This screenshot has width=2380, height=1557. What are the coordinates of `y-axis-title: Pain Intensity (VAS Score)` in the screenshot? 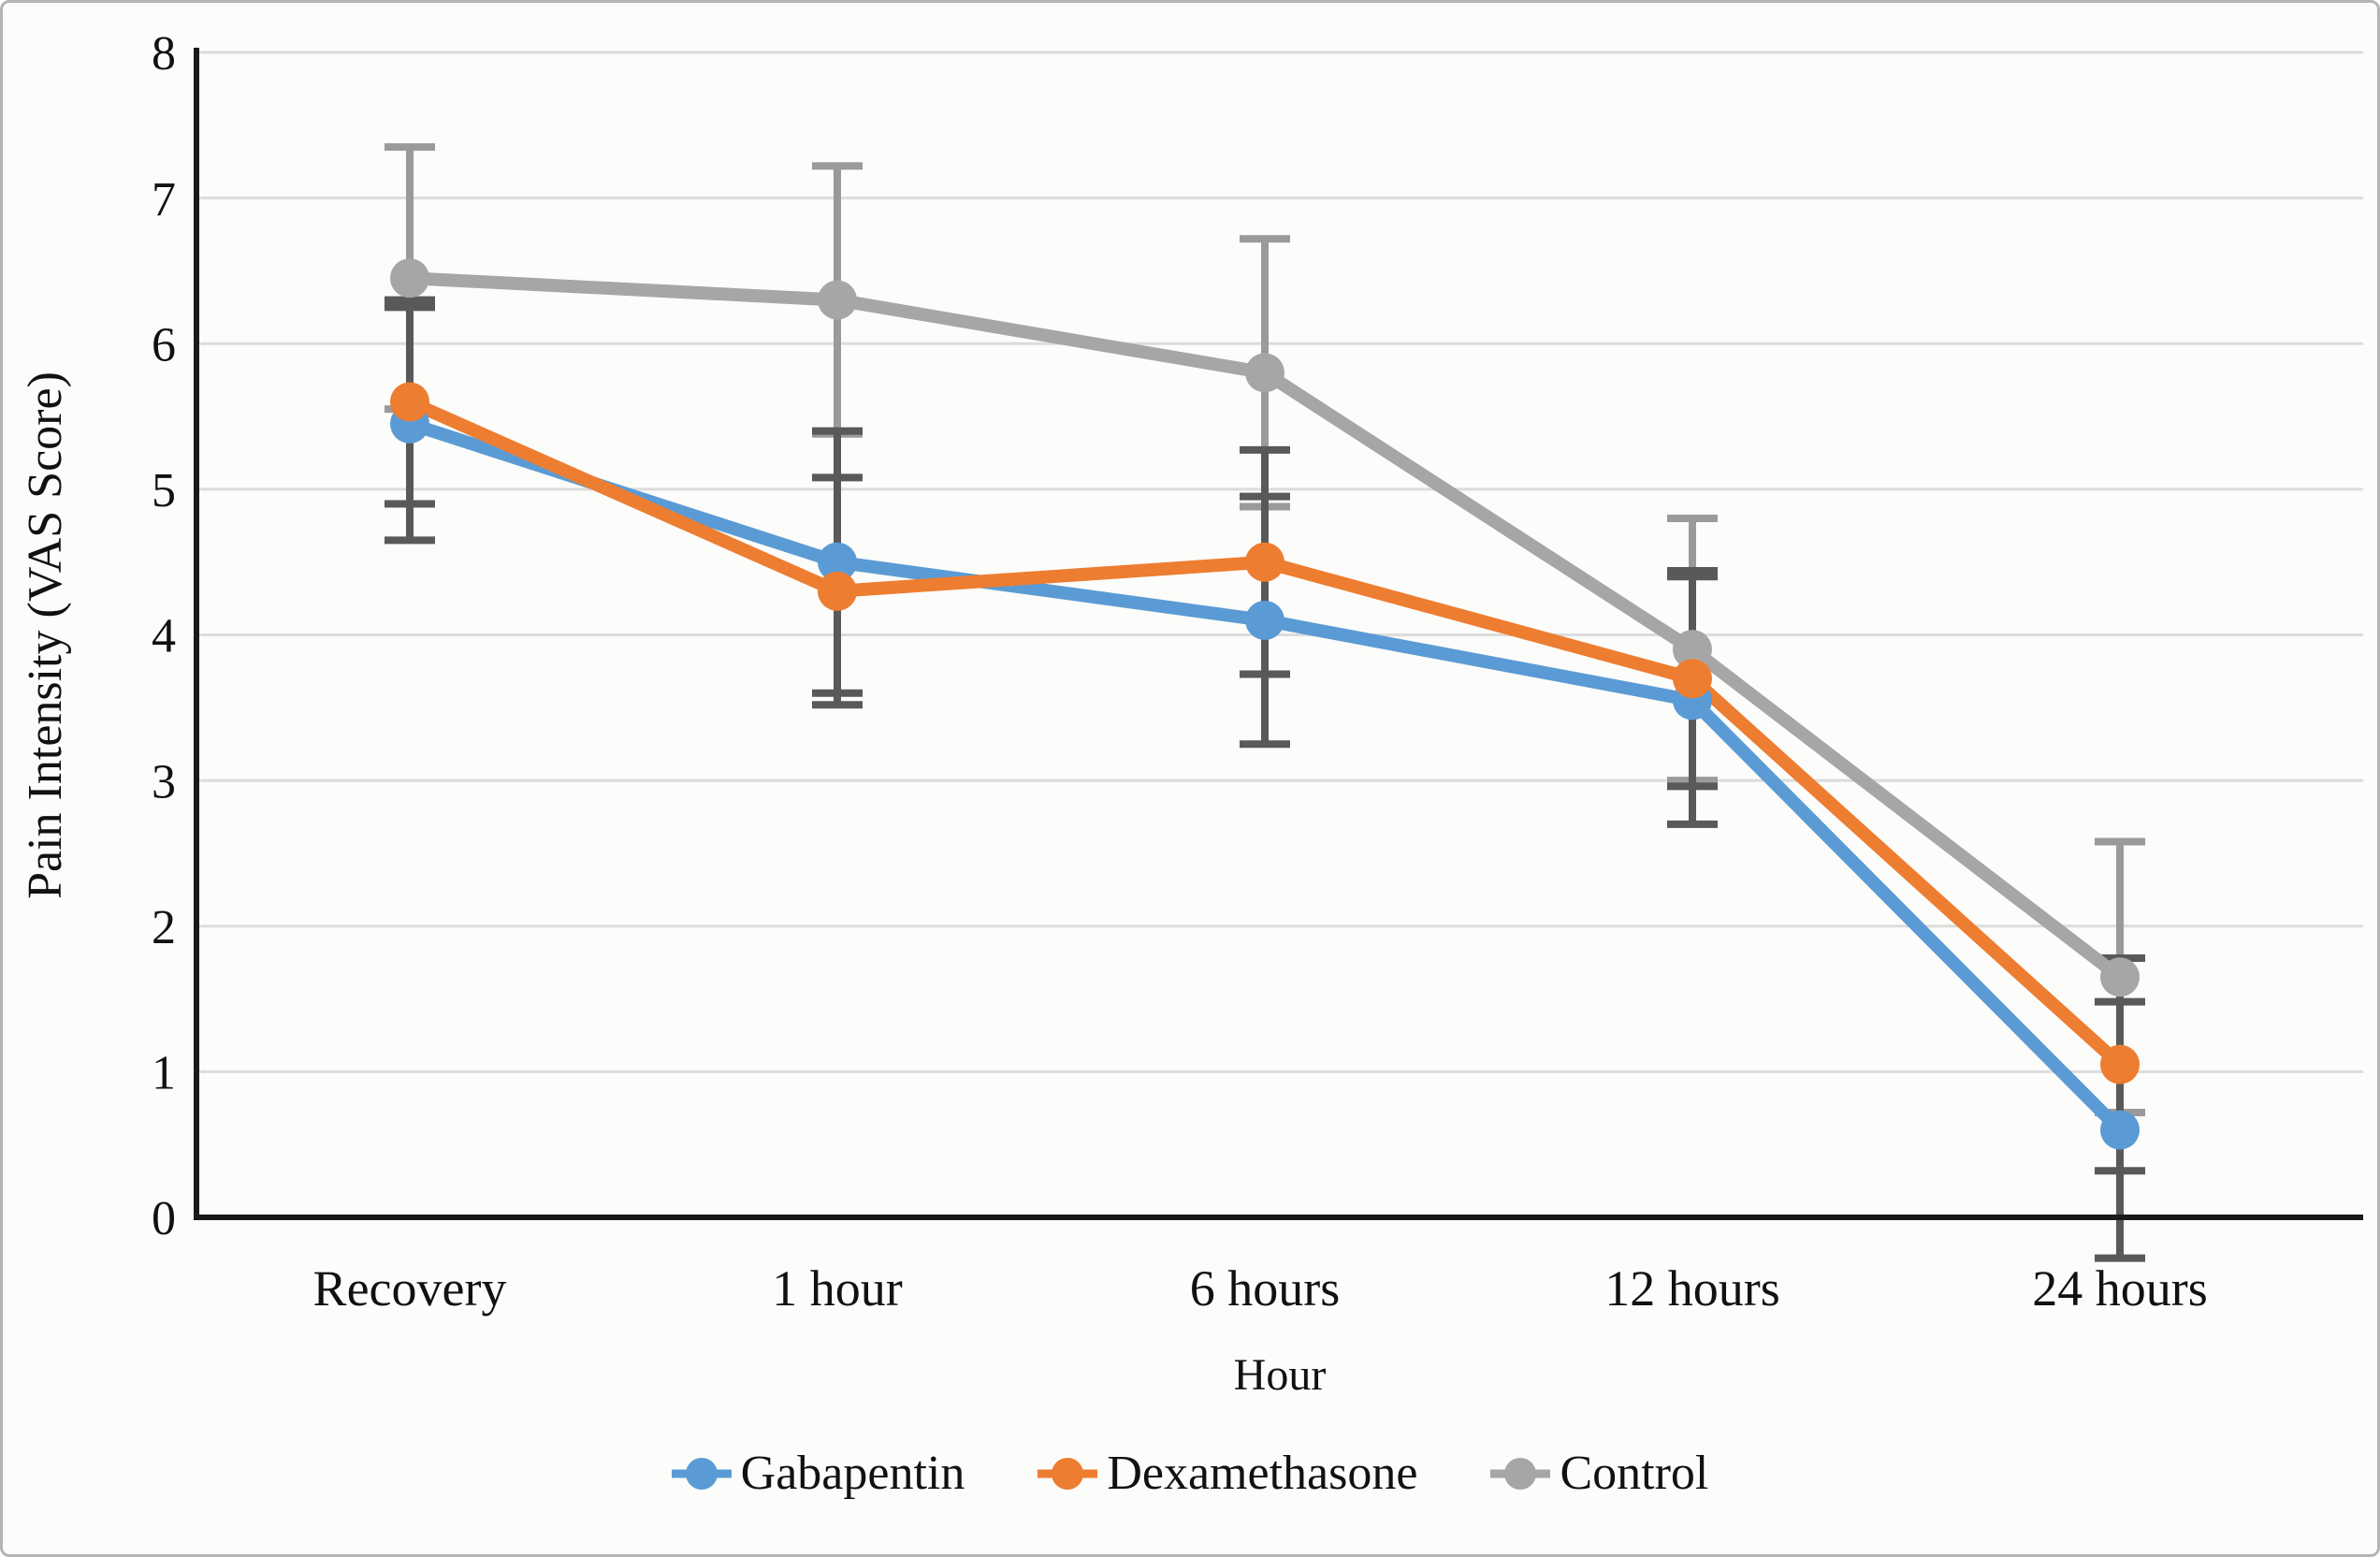 It's located at (45, 635).